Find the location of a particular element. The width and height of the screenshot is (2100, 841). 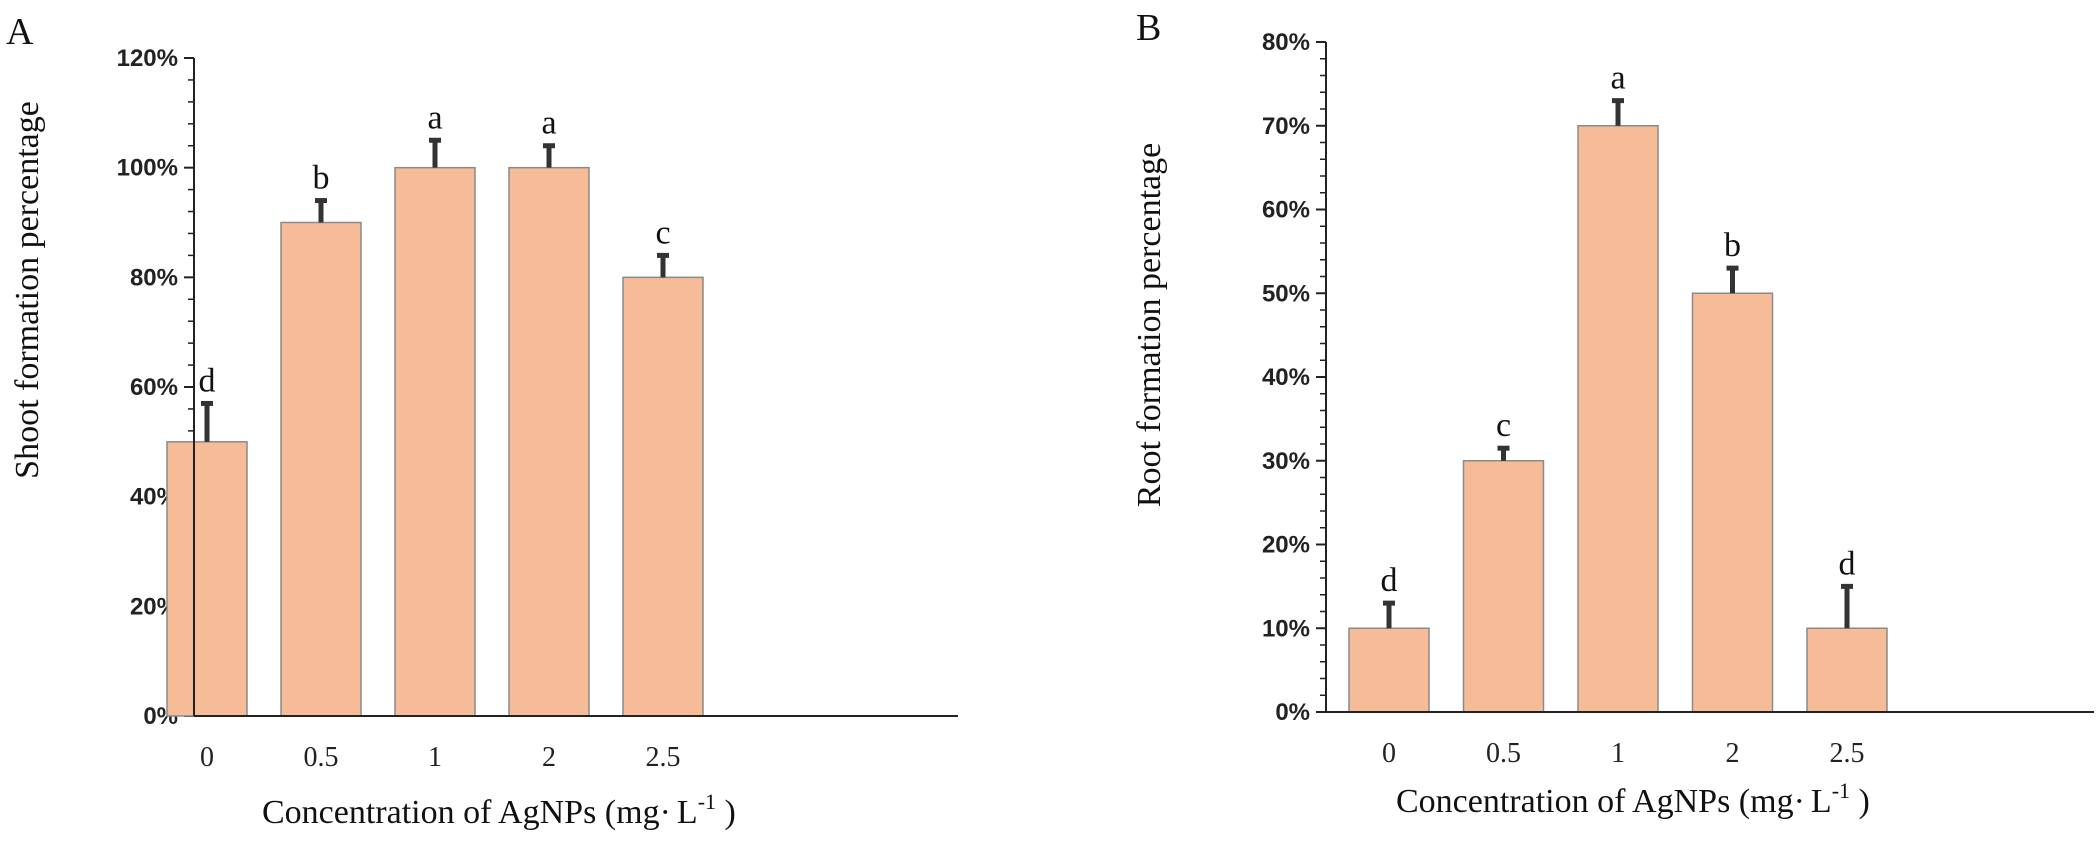

y-tick-label: 120% is located at coordinates (147, 58).